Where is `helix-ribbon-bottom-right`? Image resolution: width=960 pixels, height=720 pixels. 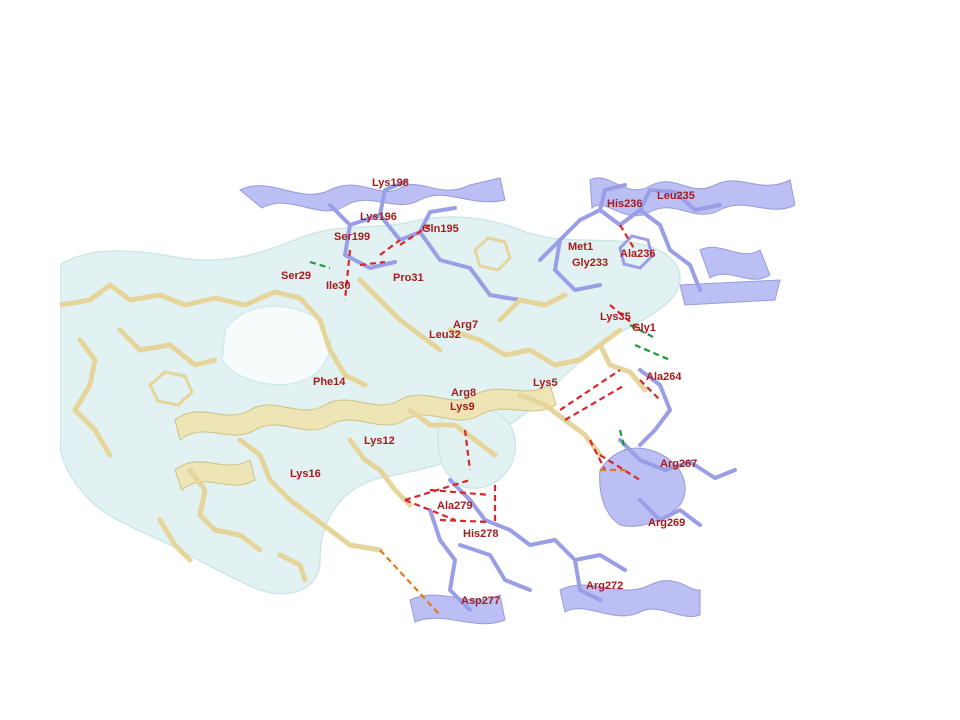
helix-ribbon-bottom-right is located at coordinates (630, 598).